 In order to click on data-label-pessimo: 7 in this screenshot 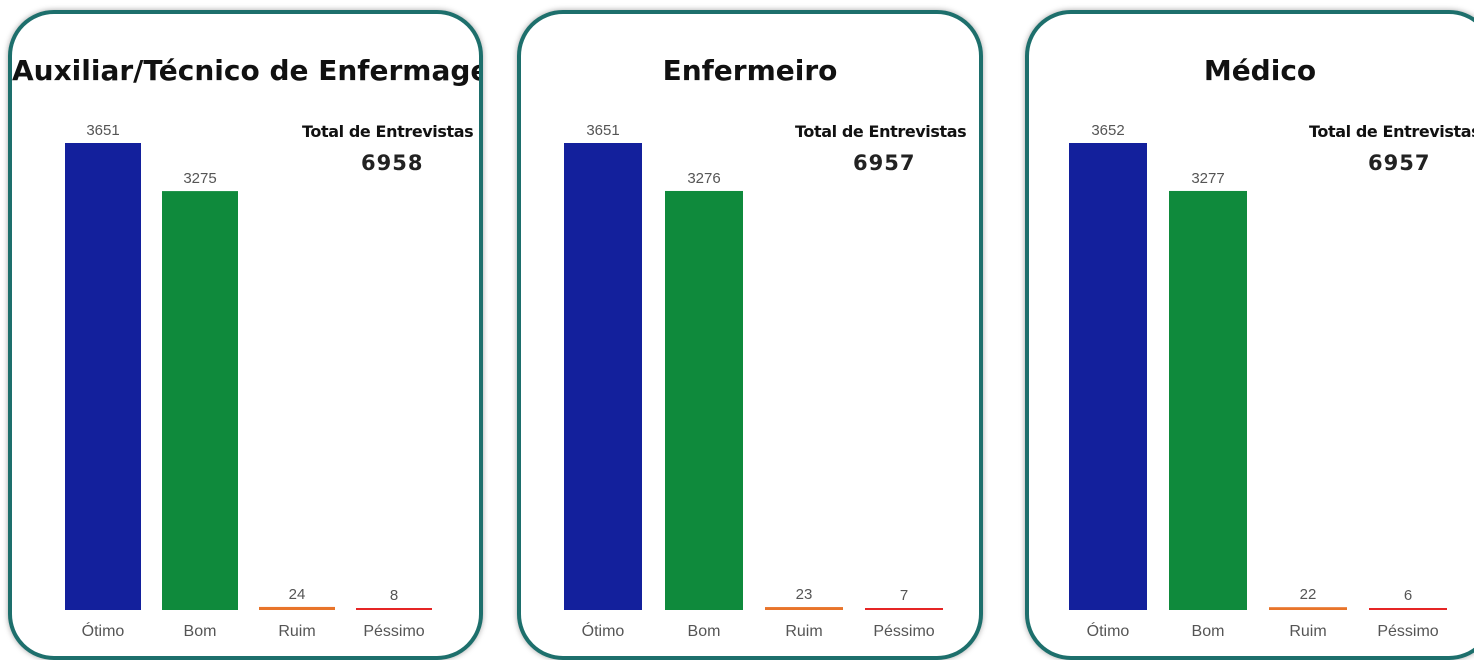, I will do `click(904, 595)`.